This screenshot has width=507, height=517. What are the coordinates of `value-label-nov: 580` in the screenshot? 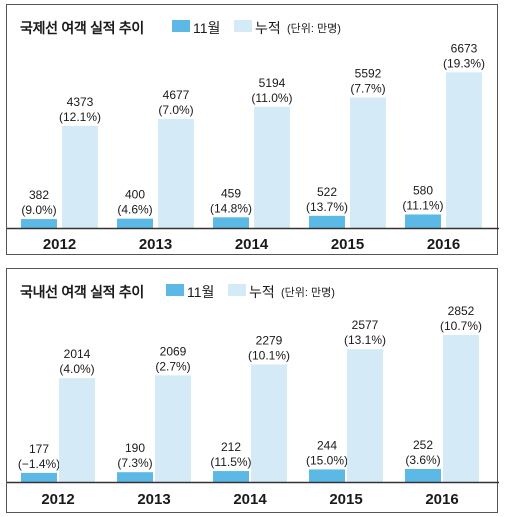 It's located at (423, 190).